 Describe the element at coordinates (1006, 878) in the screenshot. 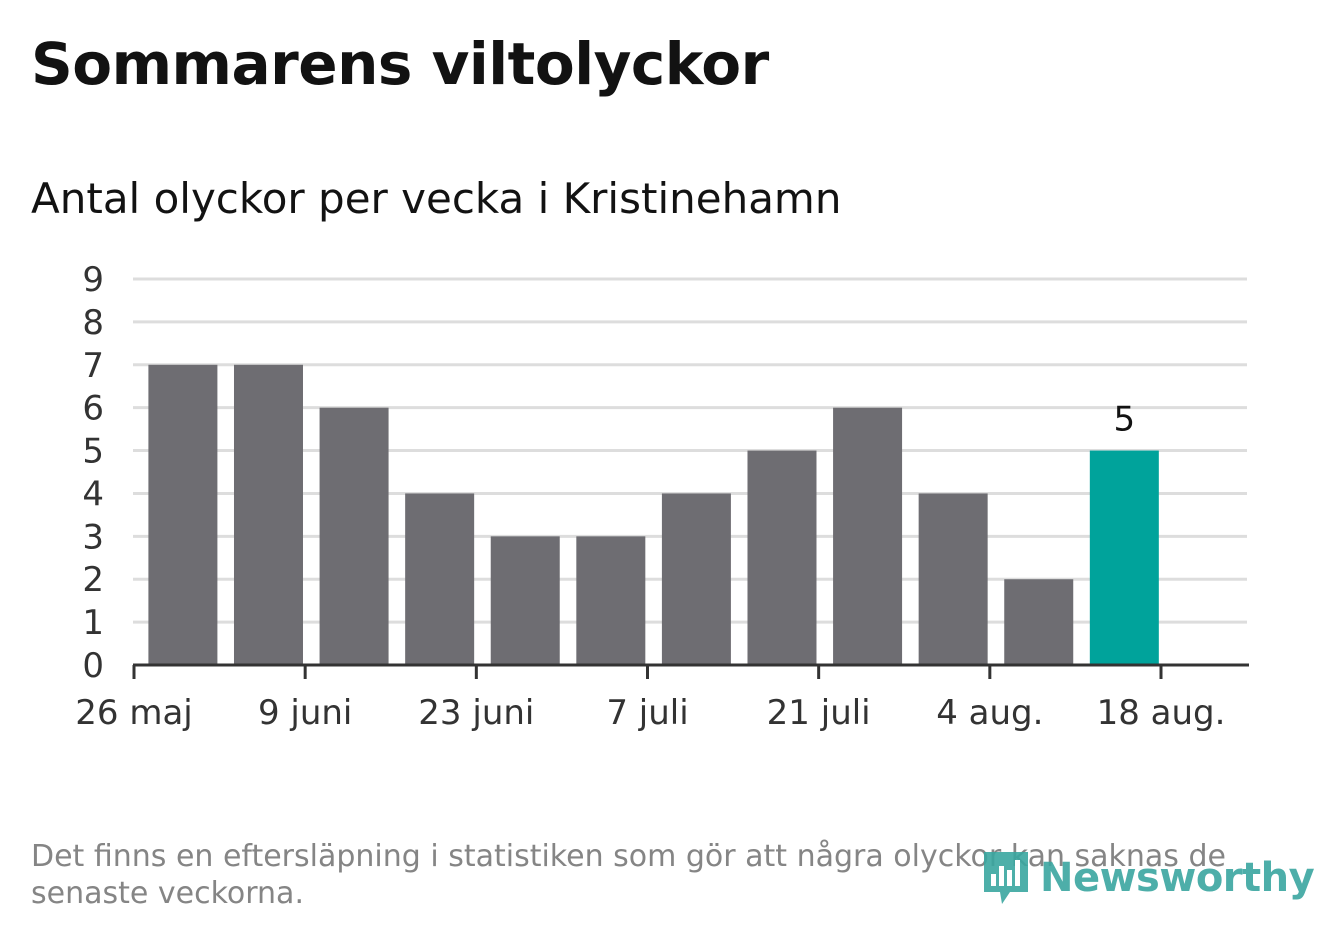

I see `newsworthy-logo-icon` at that location.